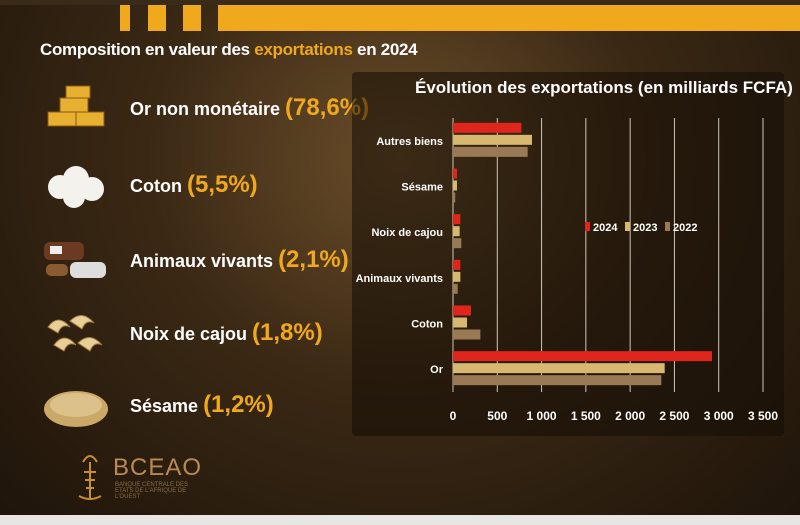 This screenshot has height=525, width=800. What do you see at coordinates (427, 325) in the screenshot?
I see `category-label: Coton` at bounding box center [427, 325].